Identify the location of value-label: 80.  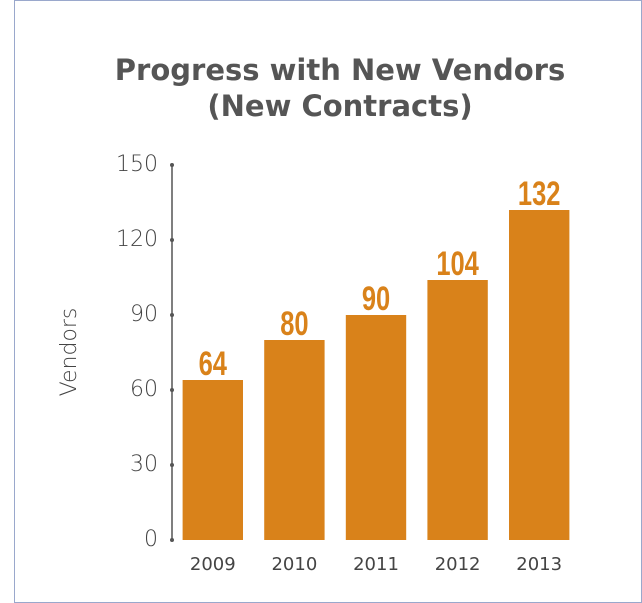
(294, 324).